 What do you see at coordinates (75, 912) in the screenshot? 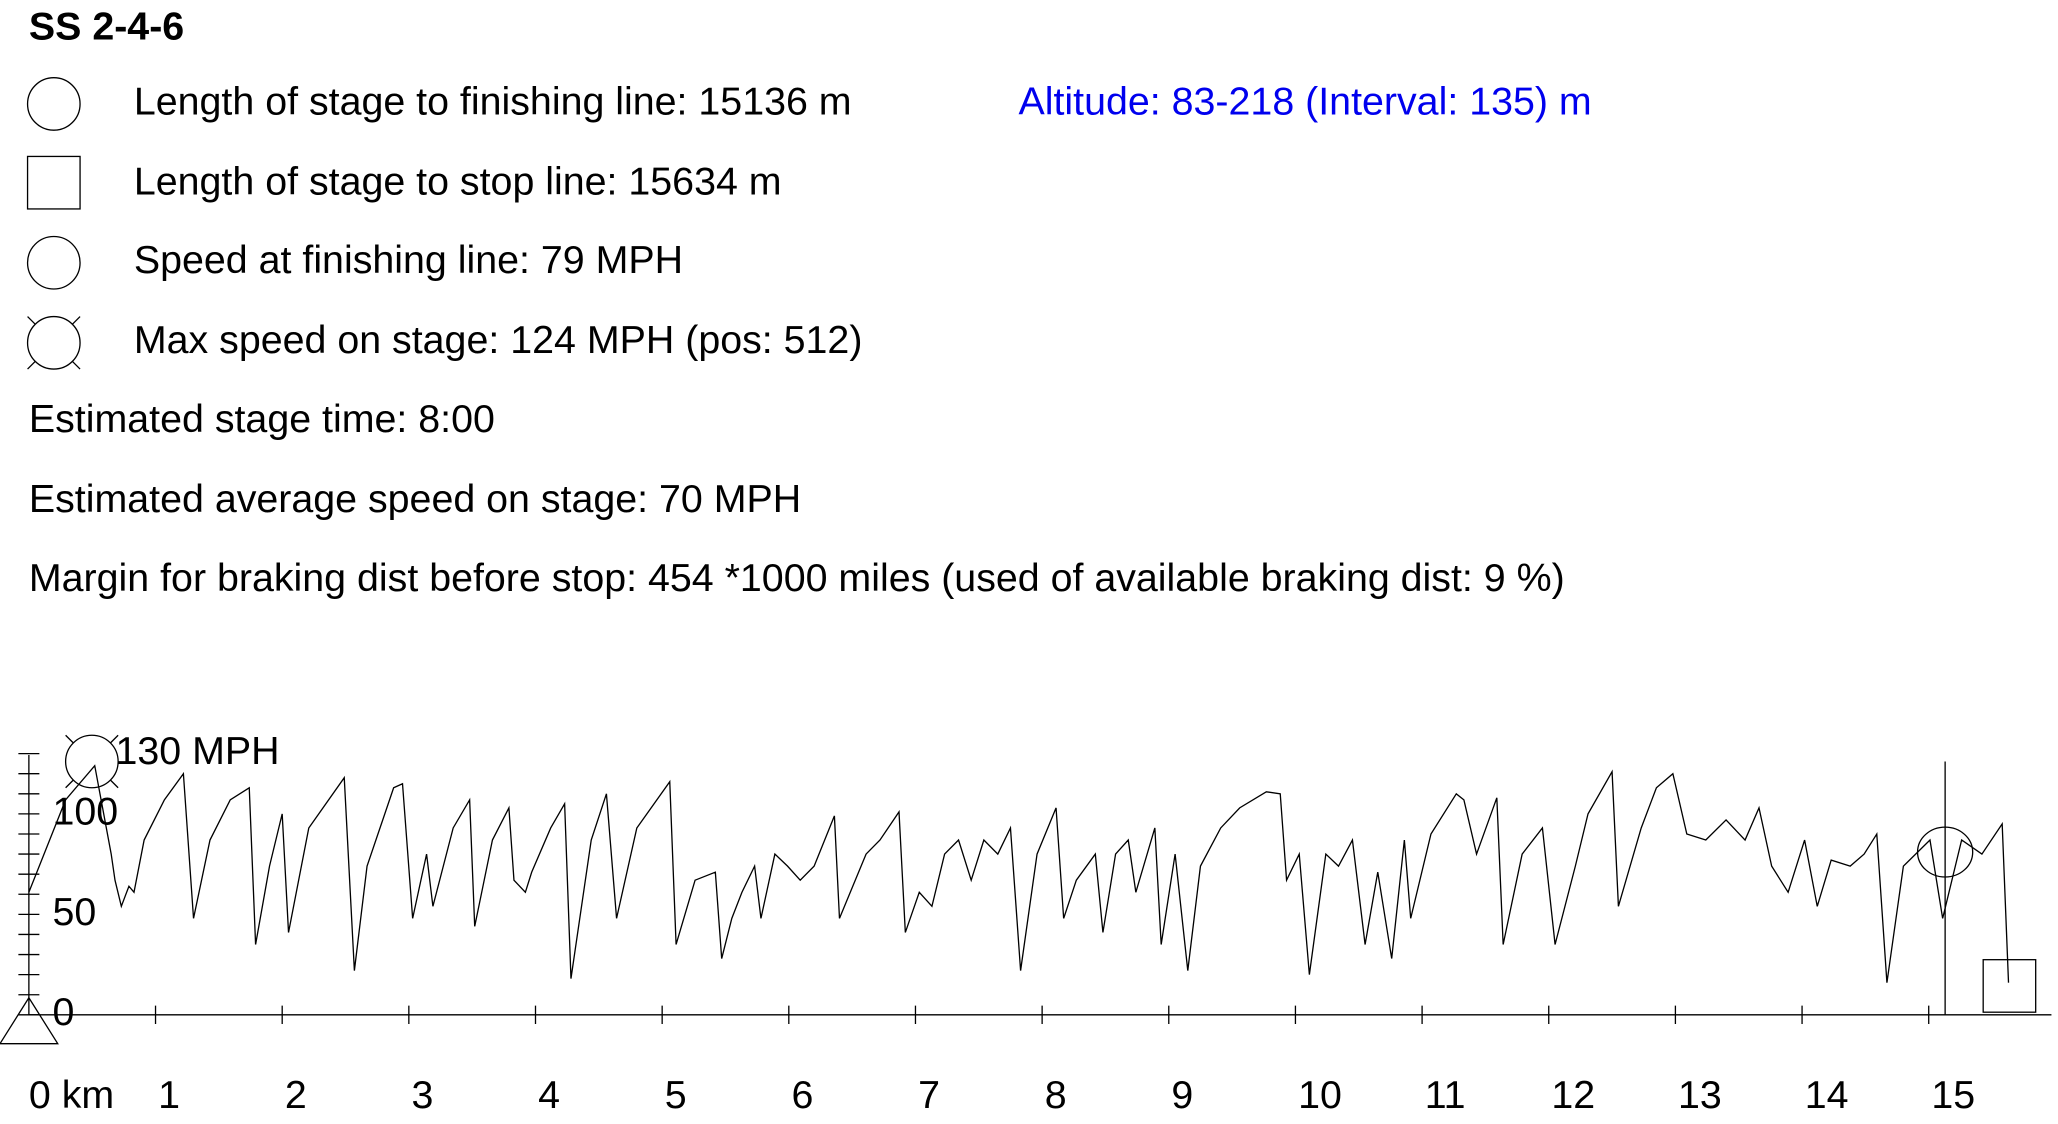
I see `y-tick-label: 50` at bounding box center [75, 912].